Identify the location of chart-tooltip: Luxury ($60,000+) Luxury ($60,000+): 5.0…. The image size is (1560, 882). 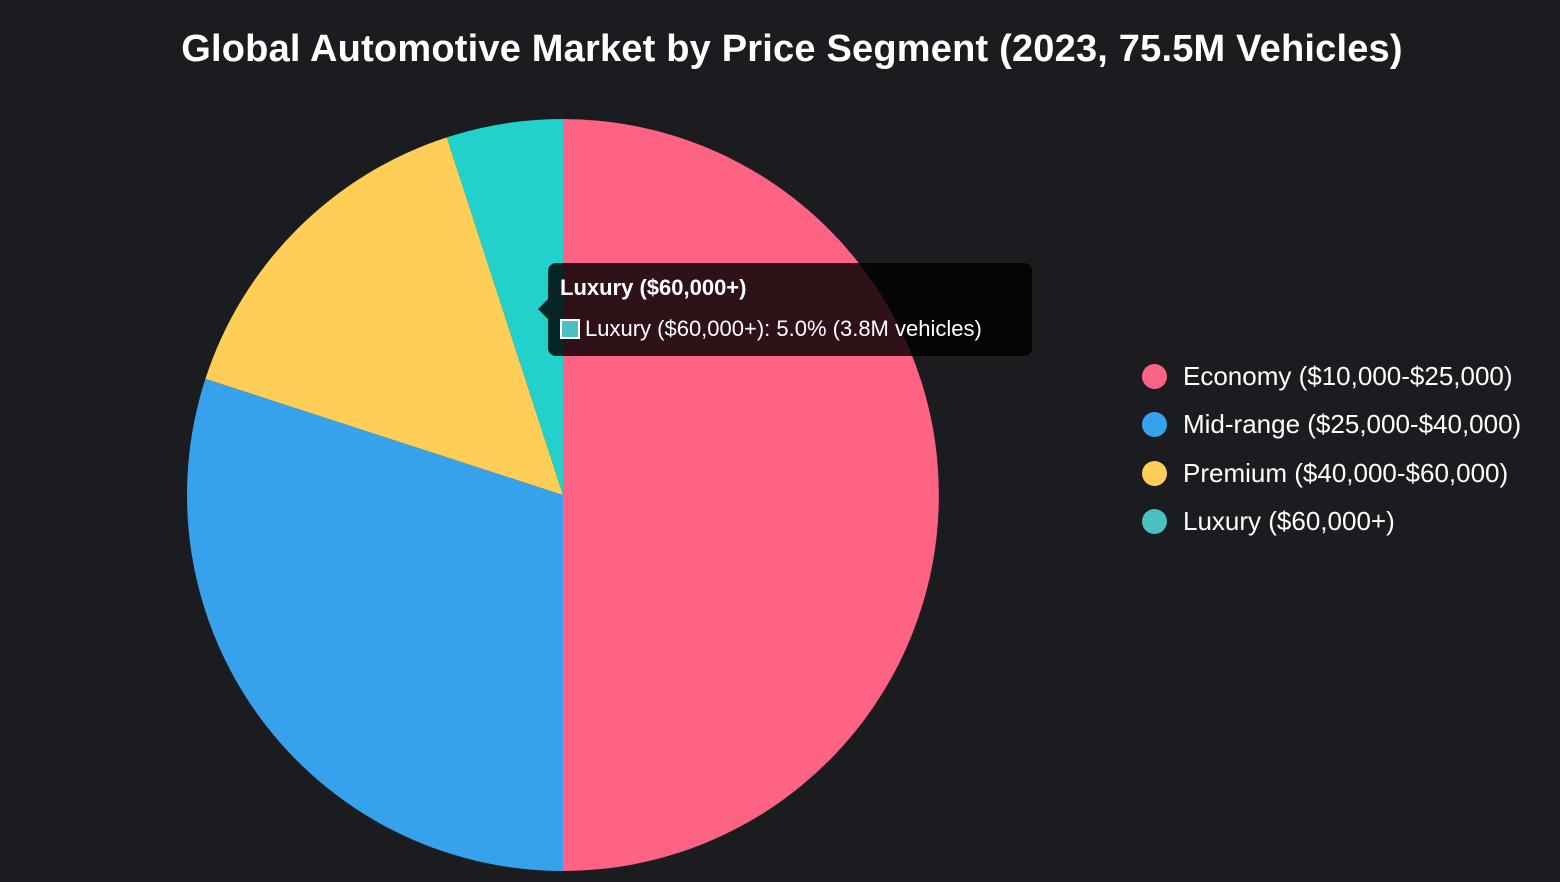
(785, 309).